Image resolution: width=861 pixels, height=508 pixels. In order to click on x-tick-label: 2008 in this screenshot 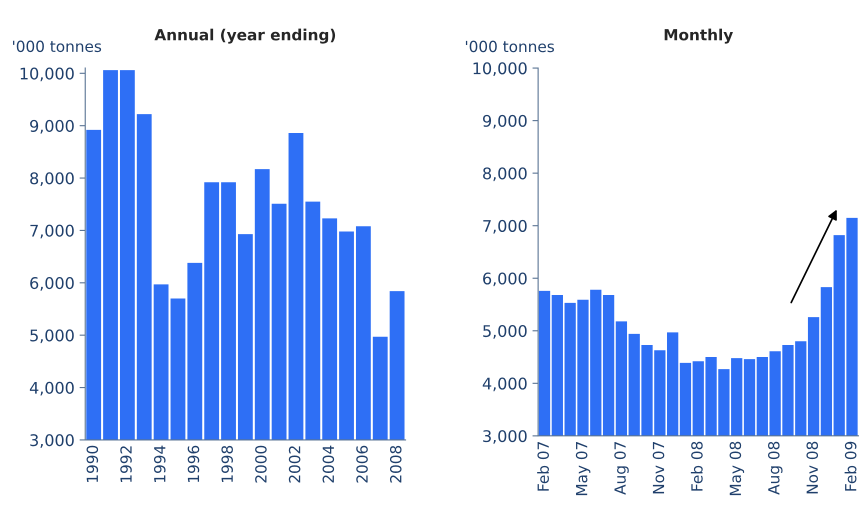, I will do `click(396, 464)`.